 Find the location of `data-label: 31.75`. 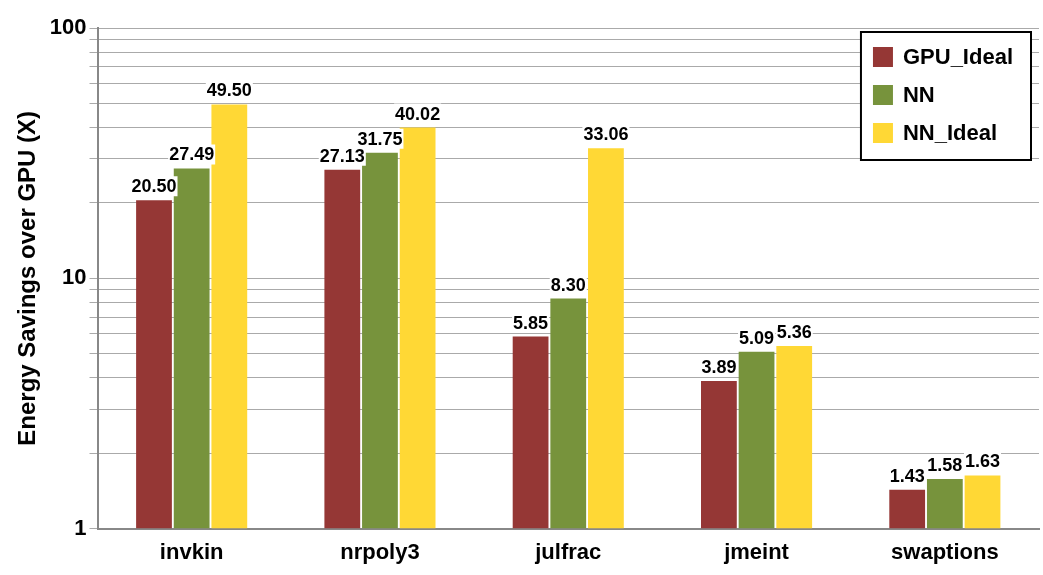

data-label: 31.75 is located at coordinates (380, 138).